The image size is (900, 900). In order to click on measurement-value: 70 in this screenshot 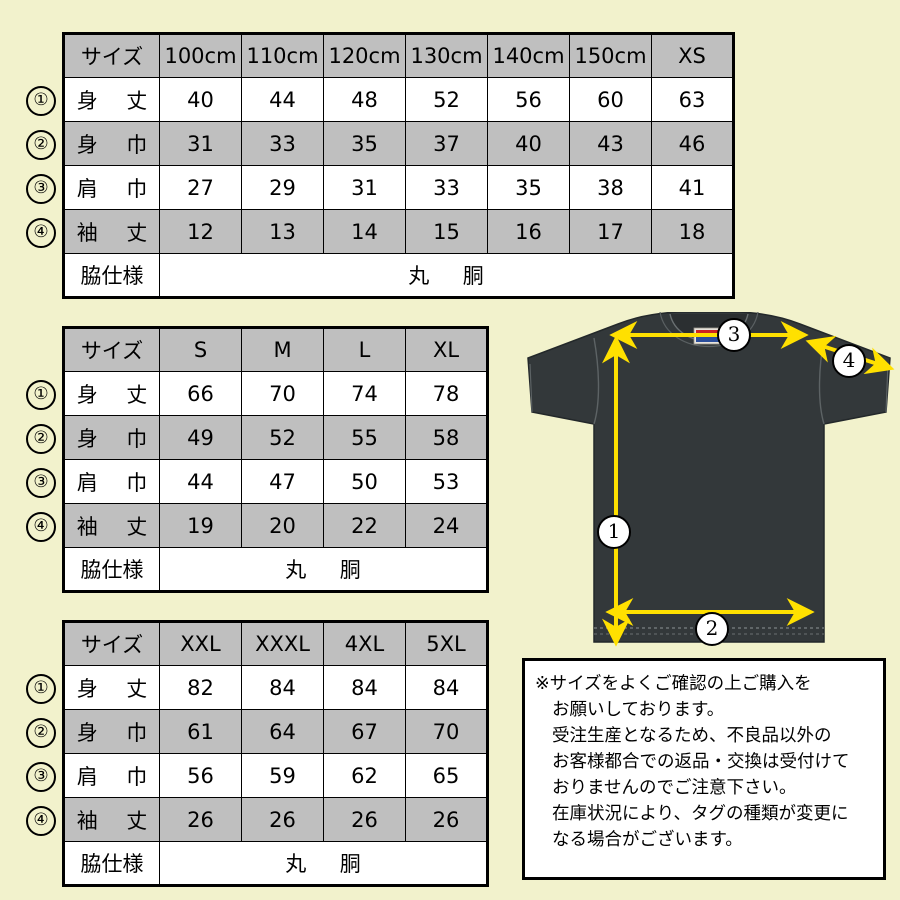, I will do `click(282, 393)`.